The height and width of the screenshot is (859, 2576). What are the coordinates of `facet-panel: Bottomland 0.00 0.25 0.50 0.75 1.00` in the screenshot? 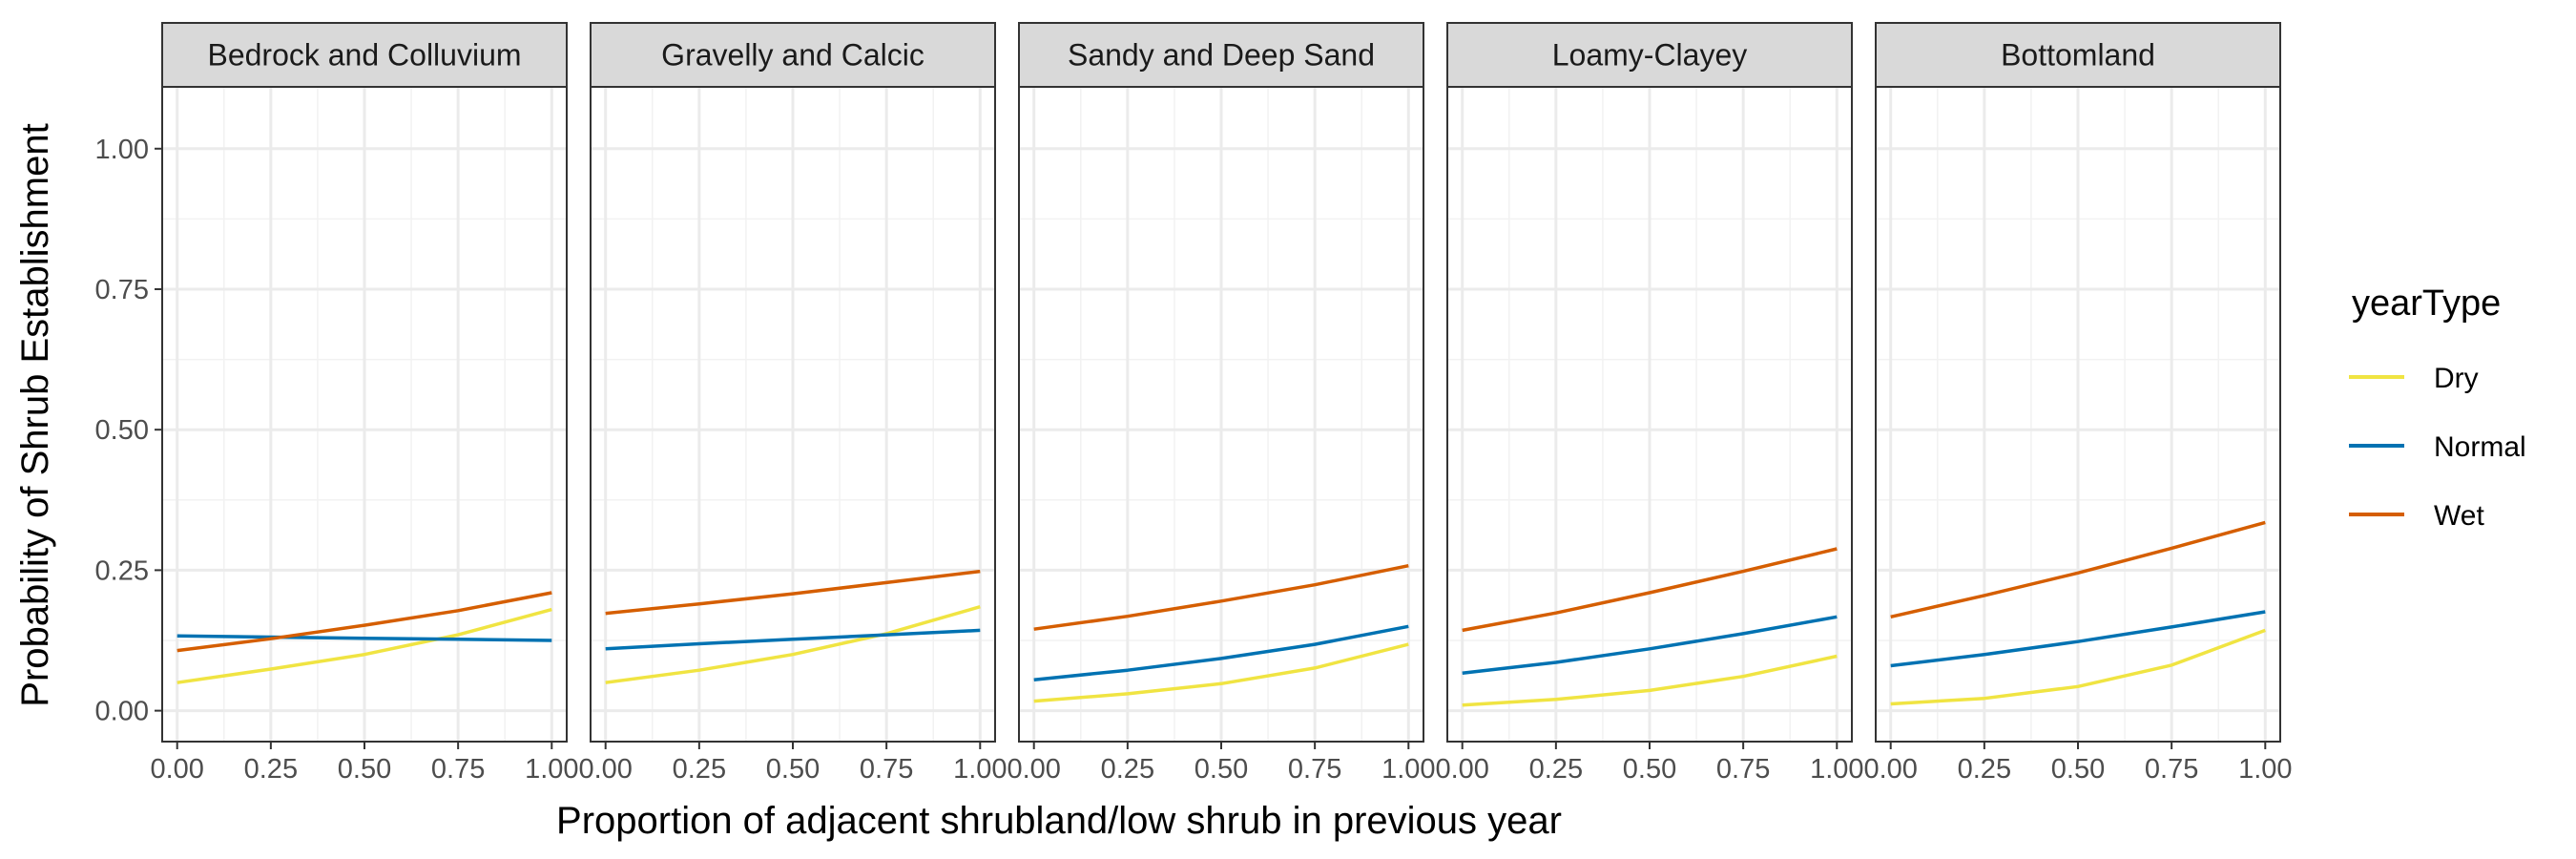 It's located at (2078, 403).